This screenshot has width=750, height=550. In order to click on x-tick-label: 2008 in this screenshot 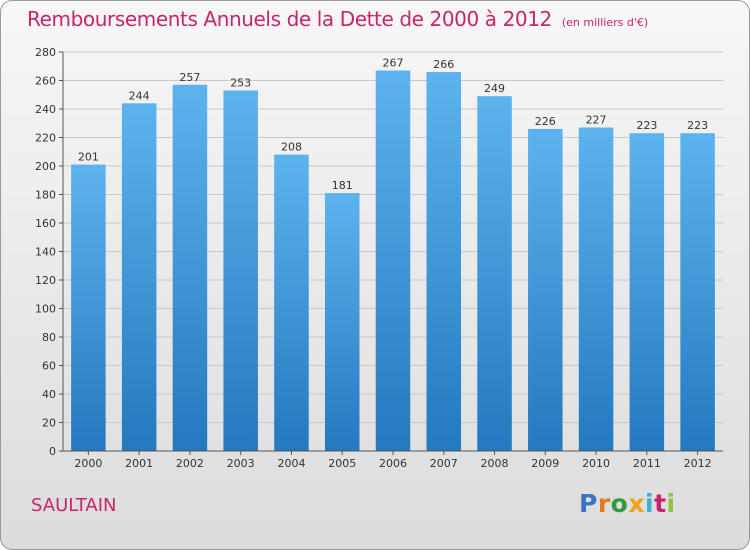, I will do `click(495, 463)`.